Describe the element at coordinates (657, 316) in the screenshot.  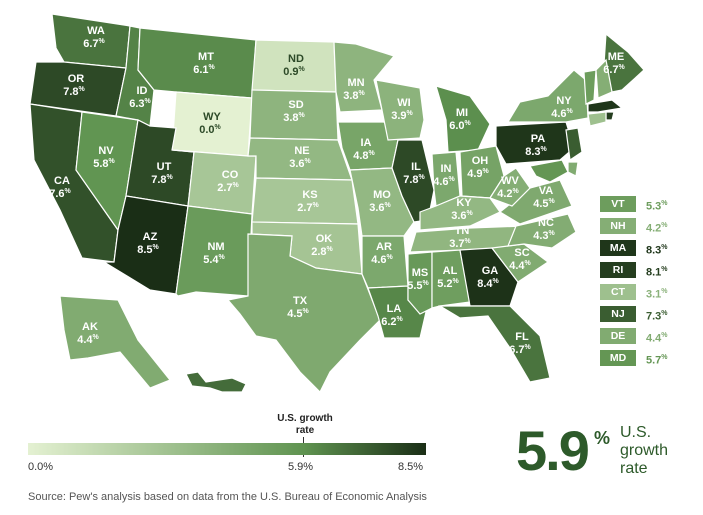
I see `legend-value-nj: 7.3%` at that location.